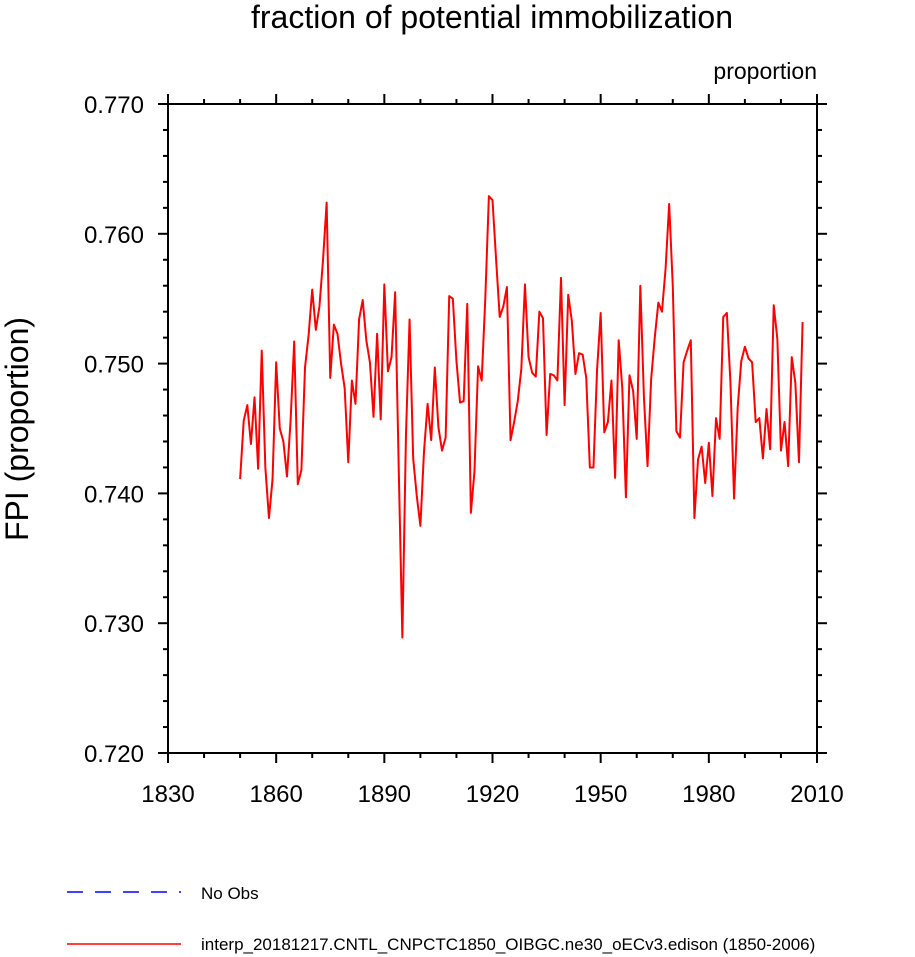 Image resolution: width=915 pixels, height=957 pixels. Describe the element at coordinates (114, 105) in the screenshot. I see `y-tick-label: 0.770` at that location.